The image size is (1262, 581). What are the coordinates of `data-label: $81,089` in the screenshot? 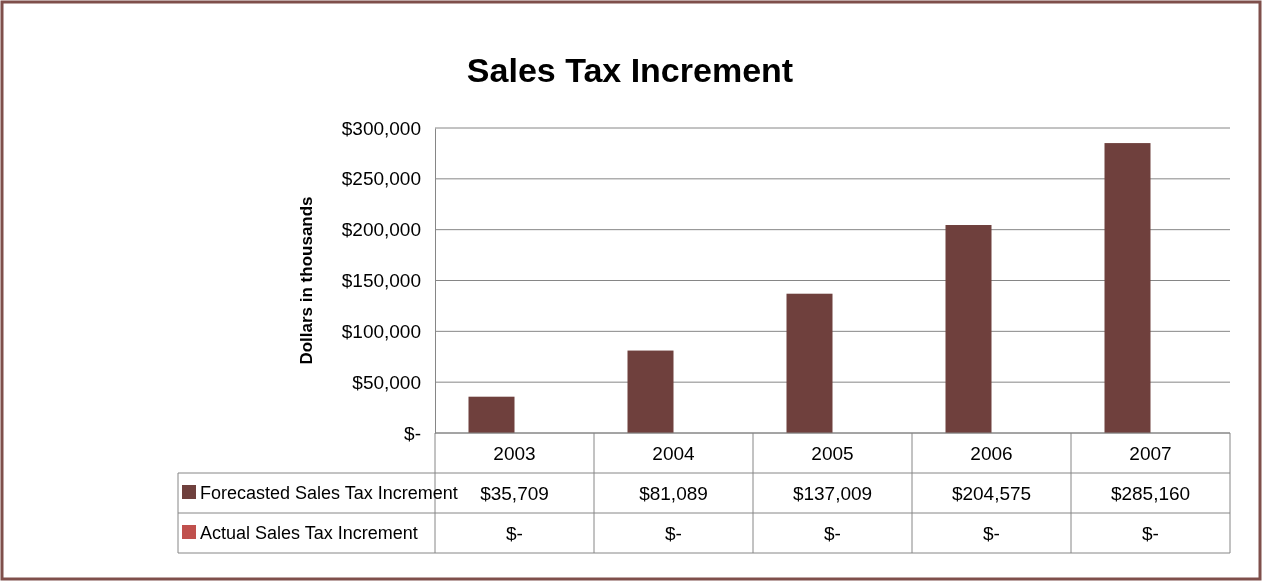 It's located at (673, 493).